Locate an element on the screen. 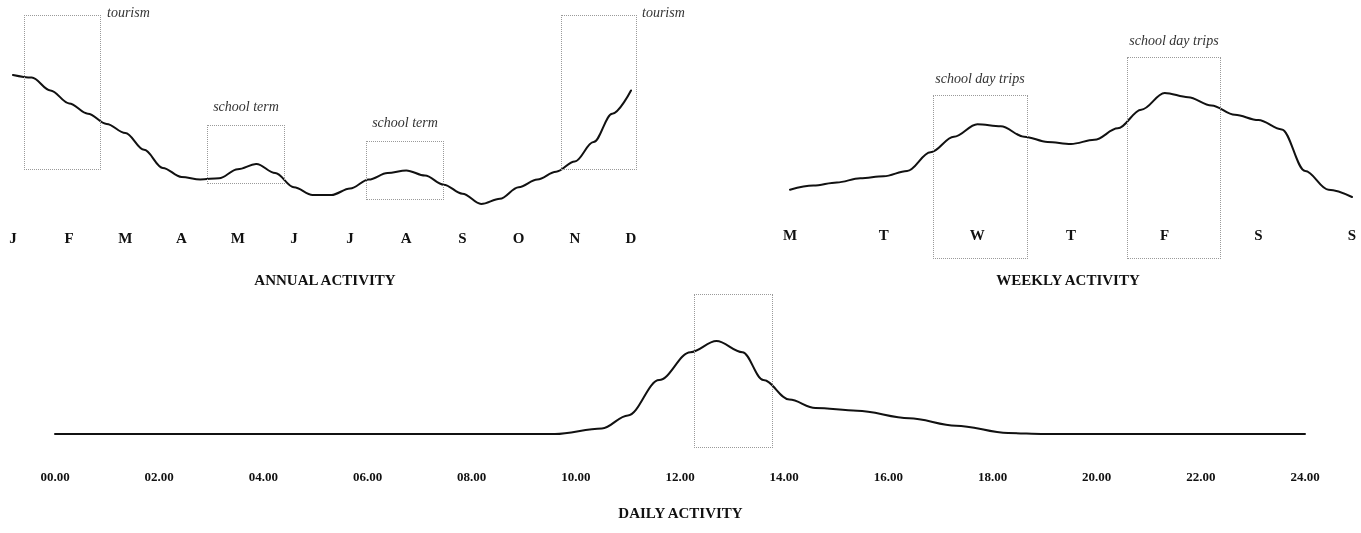  x-tick-label: 00.00 is located at coordinates (55, 476).